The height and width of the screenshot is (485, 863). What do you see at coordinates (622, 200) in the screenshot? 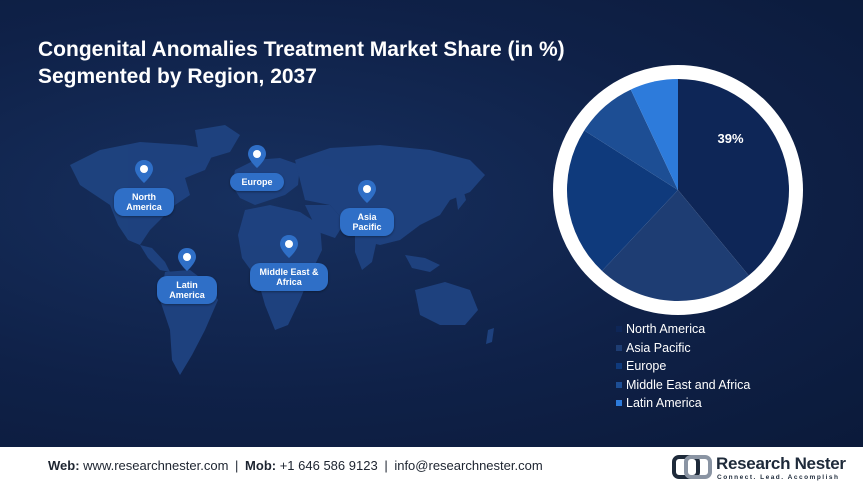
I see `pie-slice-europe` at bounding box center [622, 200].